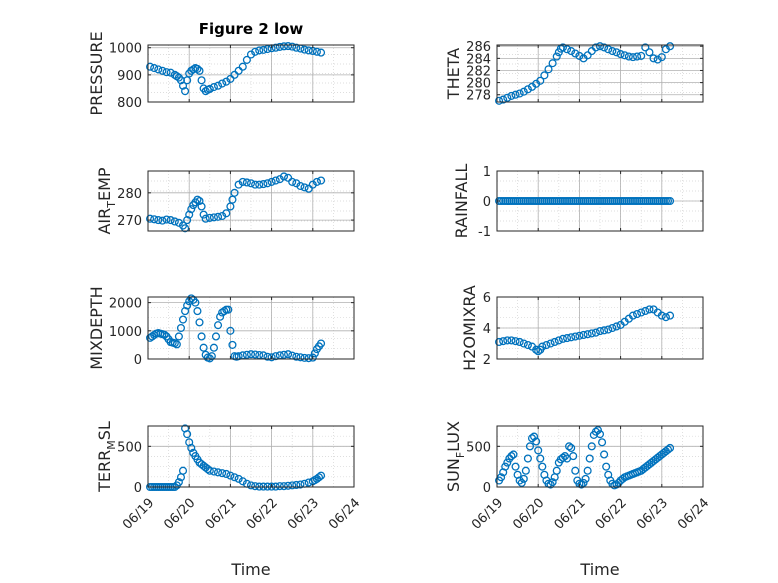  I want to click on y-tick-label: 278, so click(478, 96).